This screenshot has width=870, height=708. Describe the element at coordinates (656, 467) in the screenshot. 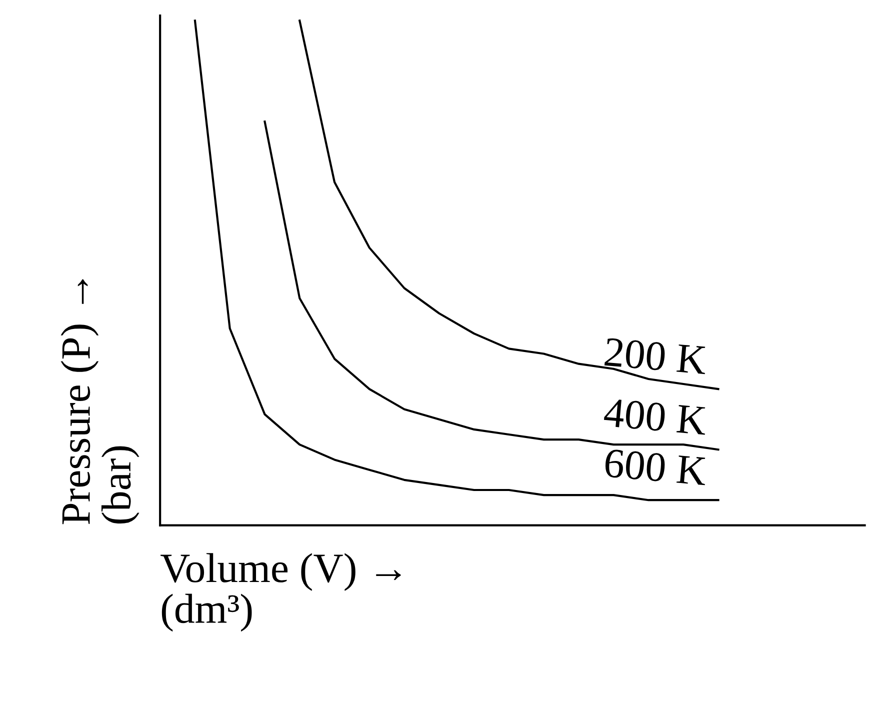

I see `series-label: 600 K` at that location.